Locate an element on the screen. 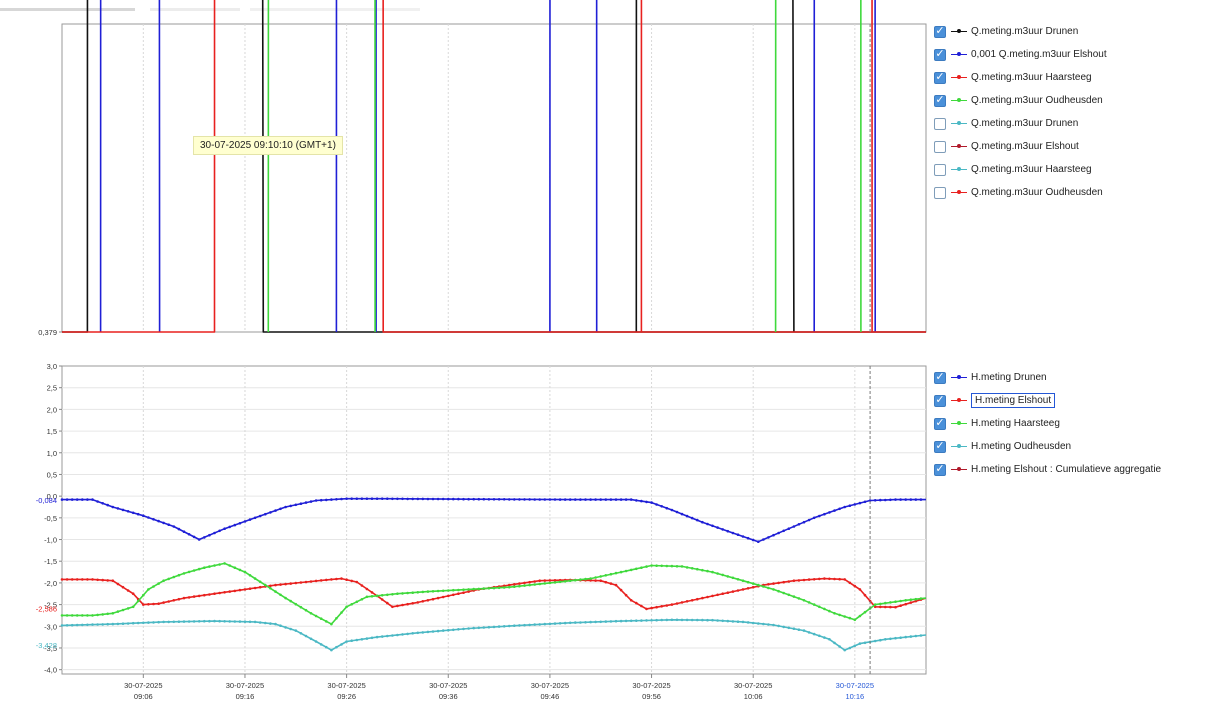 The width and height of the screenshot is (1216, 709). y-tick-label: -3,0 is located at coordinates (50, 626).